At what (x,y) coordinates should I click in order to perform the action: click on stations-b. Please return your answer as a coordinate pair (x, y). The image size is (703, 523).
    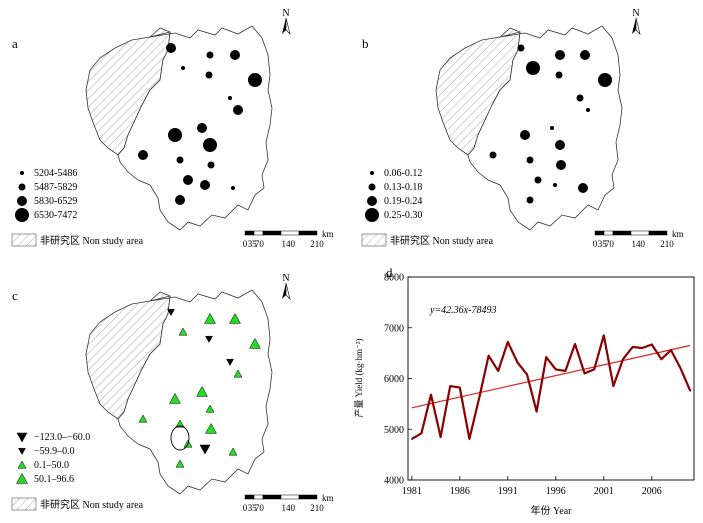
    Looking at the image, I should click on (550, 124).